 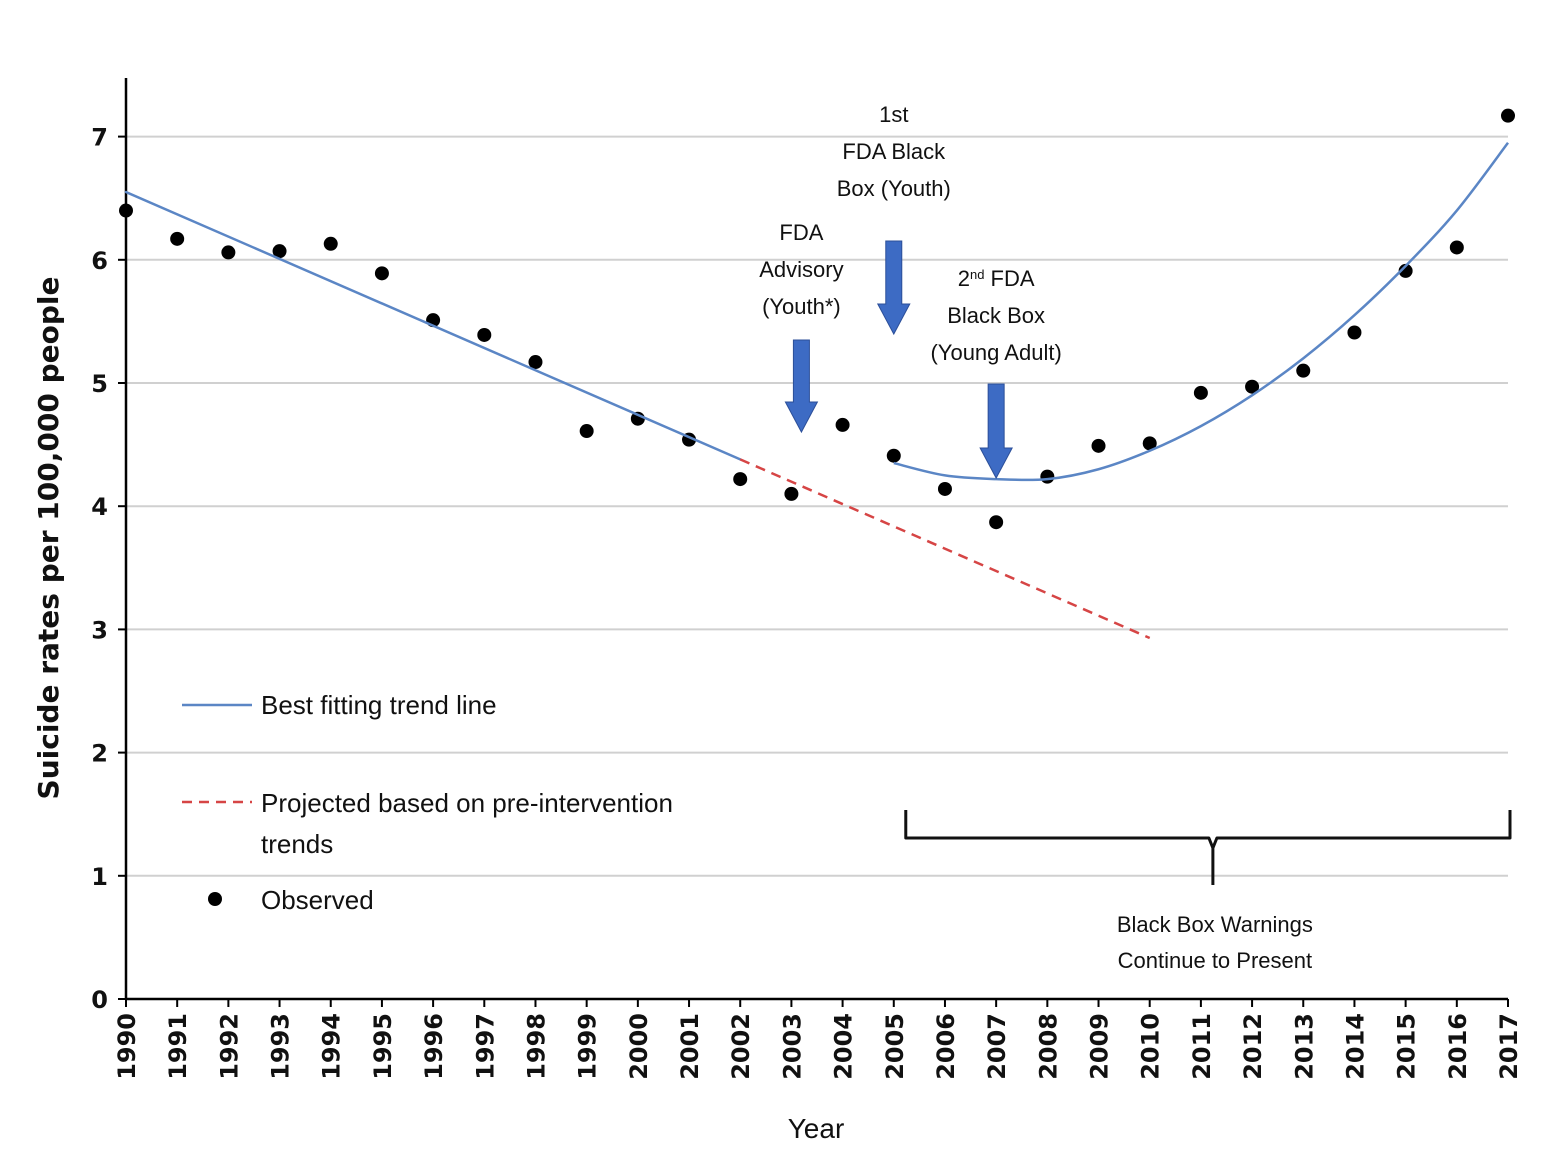 What do you see at coordinates (127, 1046) in the screenshot?
I see `x-tick-label: 1990` at bounding box center [127, 1046].